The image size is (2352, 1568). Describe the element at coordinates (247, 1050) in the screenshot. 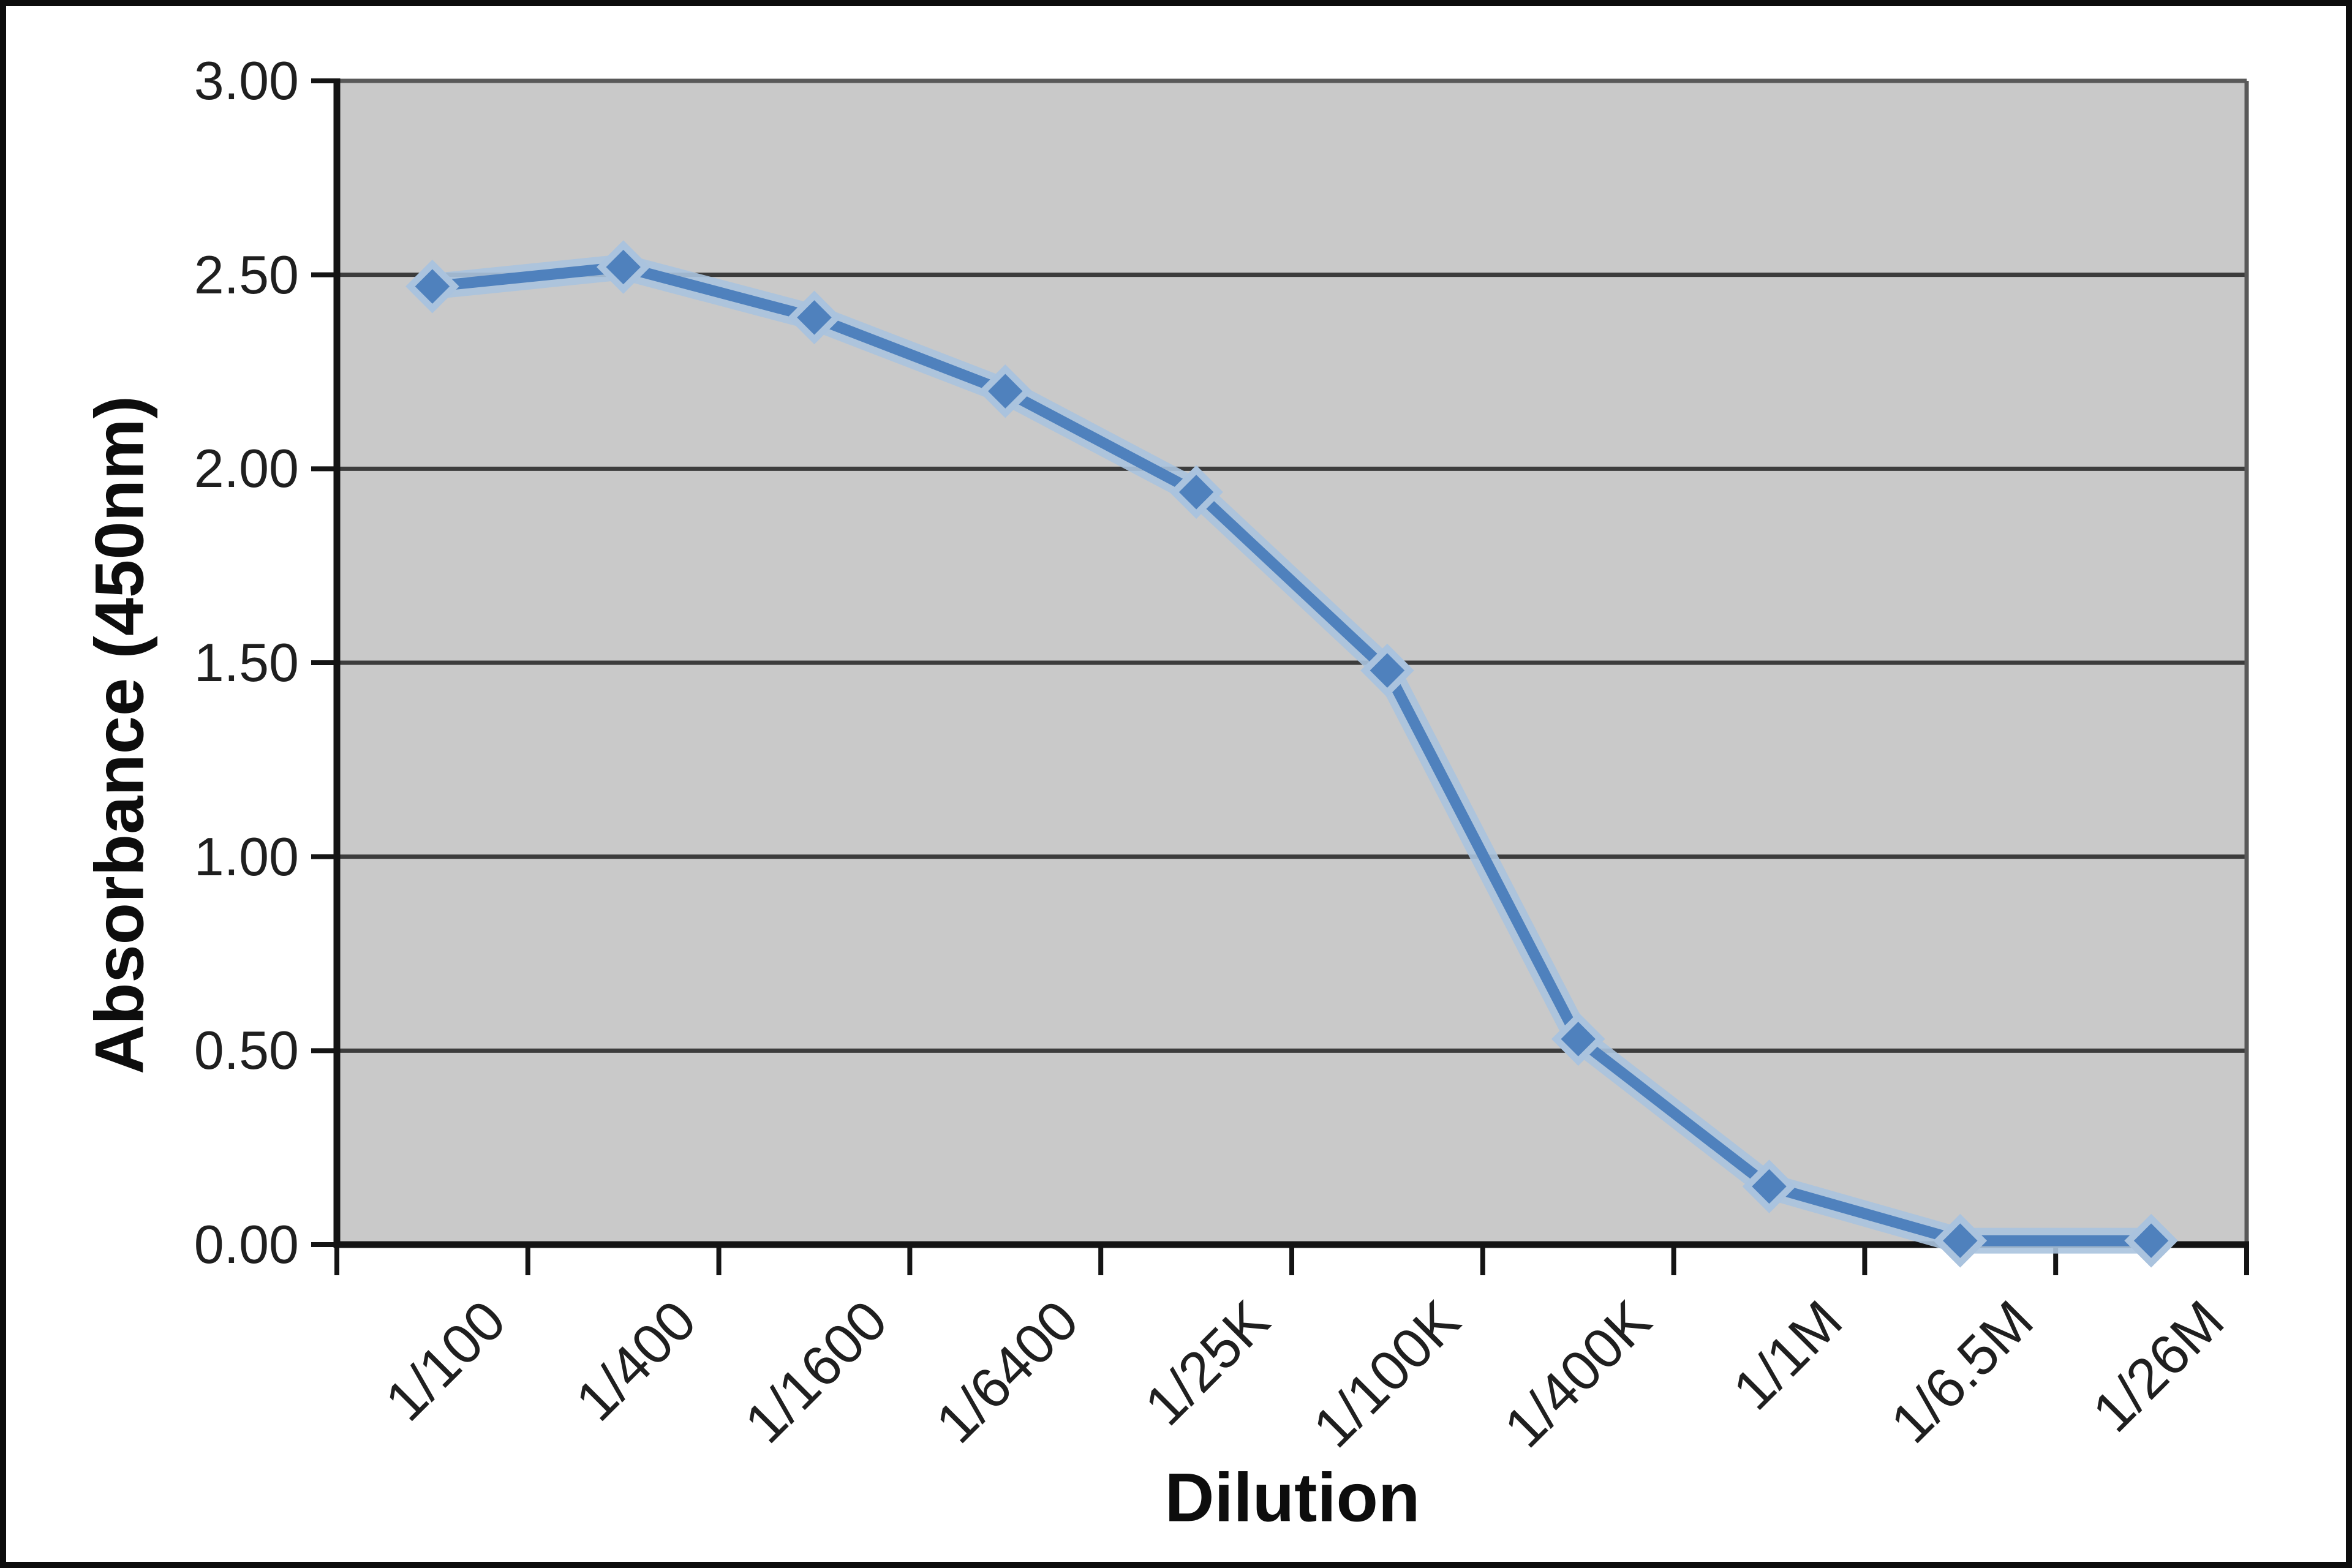

I see `y-tick-label: 0.50` at that location.